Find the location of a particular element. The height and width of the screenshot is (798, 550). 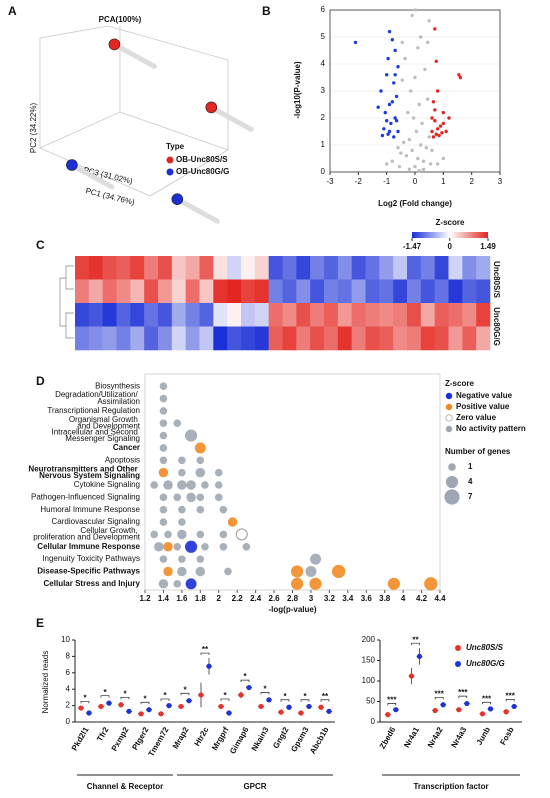

significance-label: ** is located at coordinates (415, 639).